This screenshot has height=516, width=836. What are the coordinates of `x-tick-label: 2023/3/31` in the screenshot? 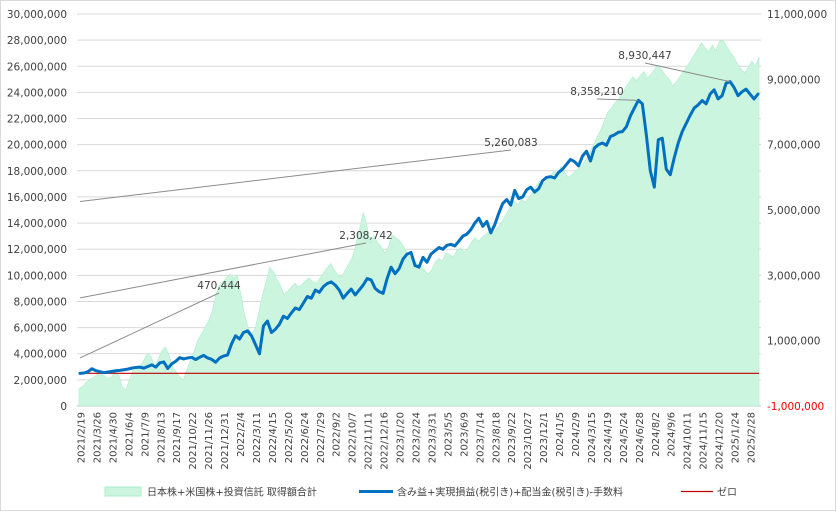 It's located at (432, 437).